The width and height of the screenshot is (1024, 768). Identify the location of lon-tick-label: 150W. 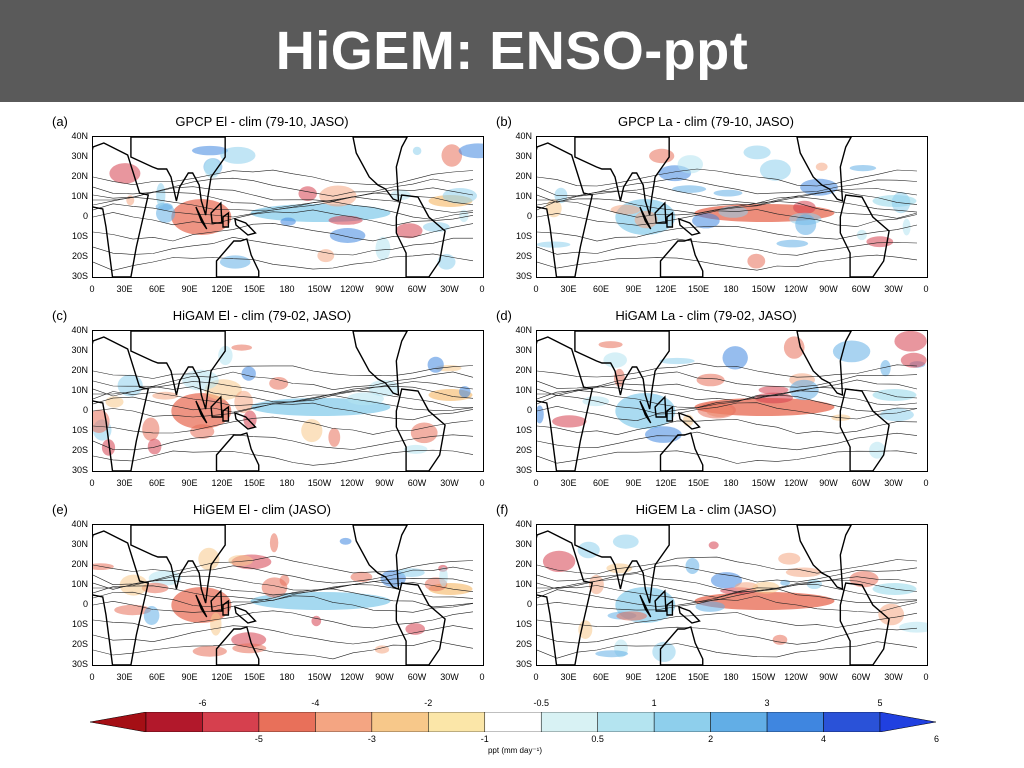
(763, 677).